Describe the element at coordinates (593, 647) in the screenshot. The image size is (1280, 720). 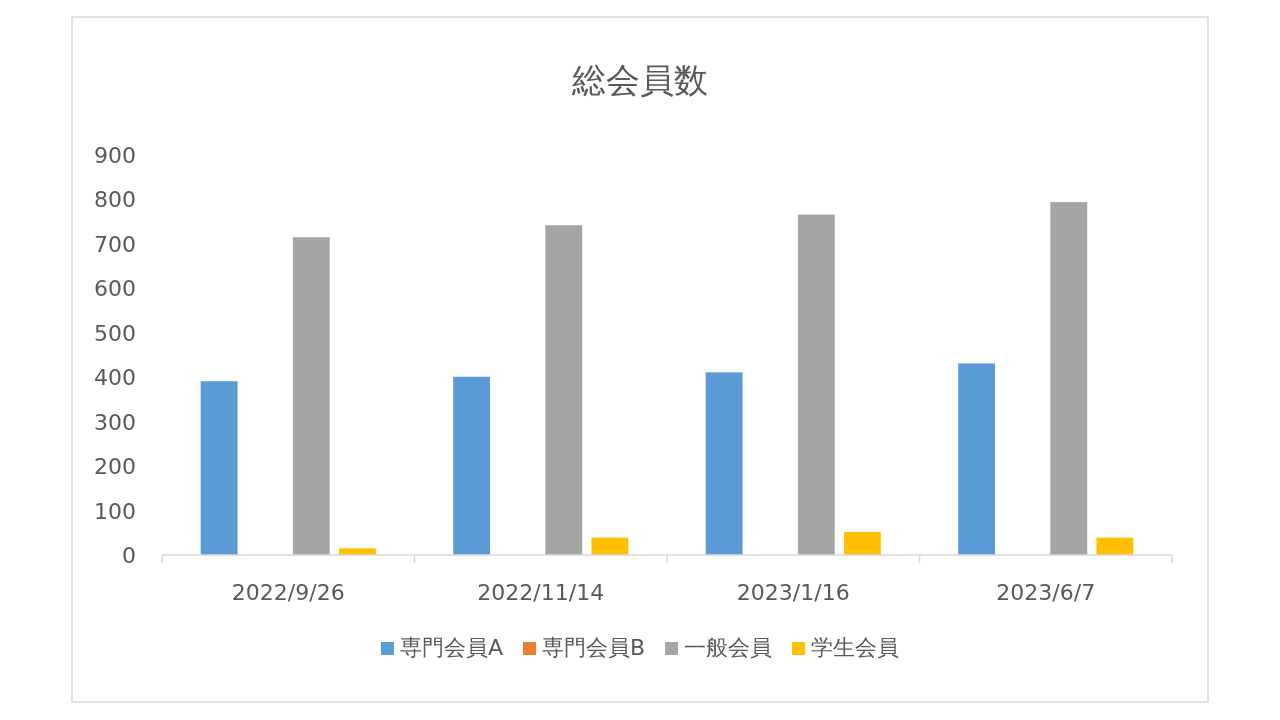
I see `legend-label: 専門会員B` at that location.